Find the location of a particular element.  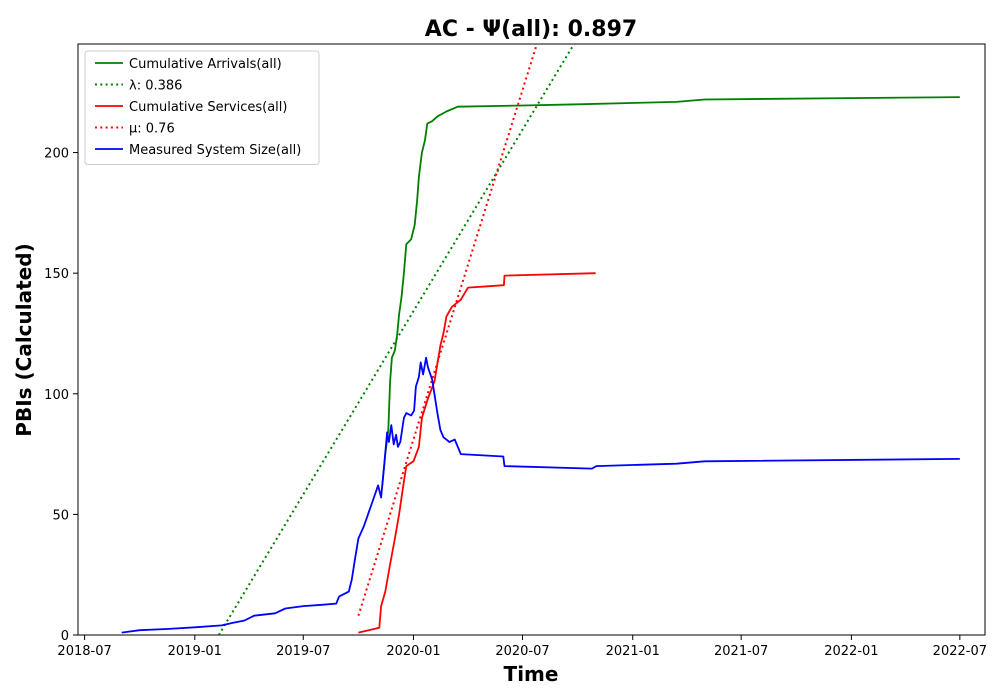

x-tick-label: 2020-07 is located at coordinates (522, 651).